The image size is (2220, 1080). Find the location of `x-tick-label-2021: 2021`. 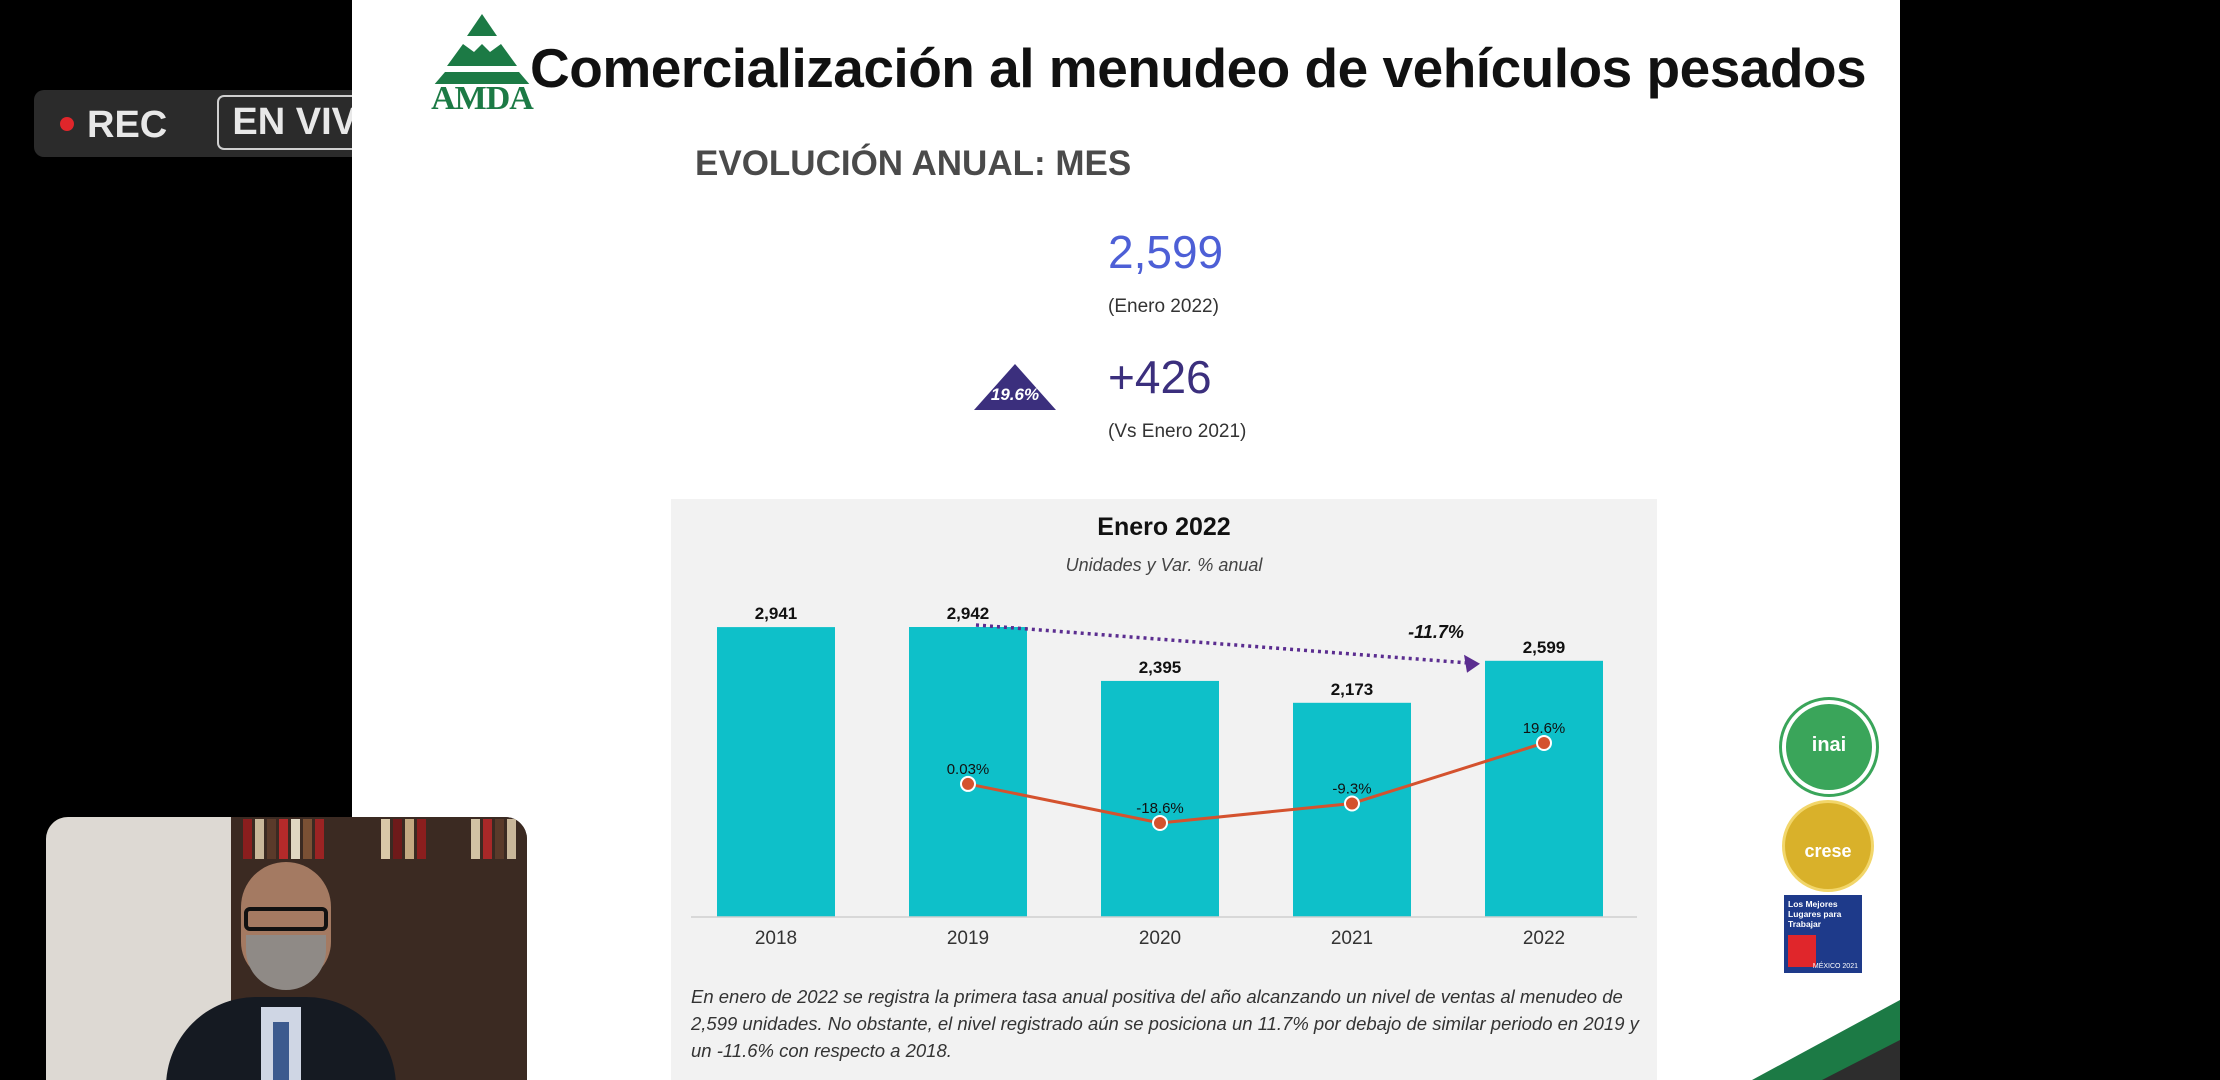

x-tick-label-2021: 2021 is located at coordinates (1352, 938).